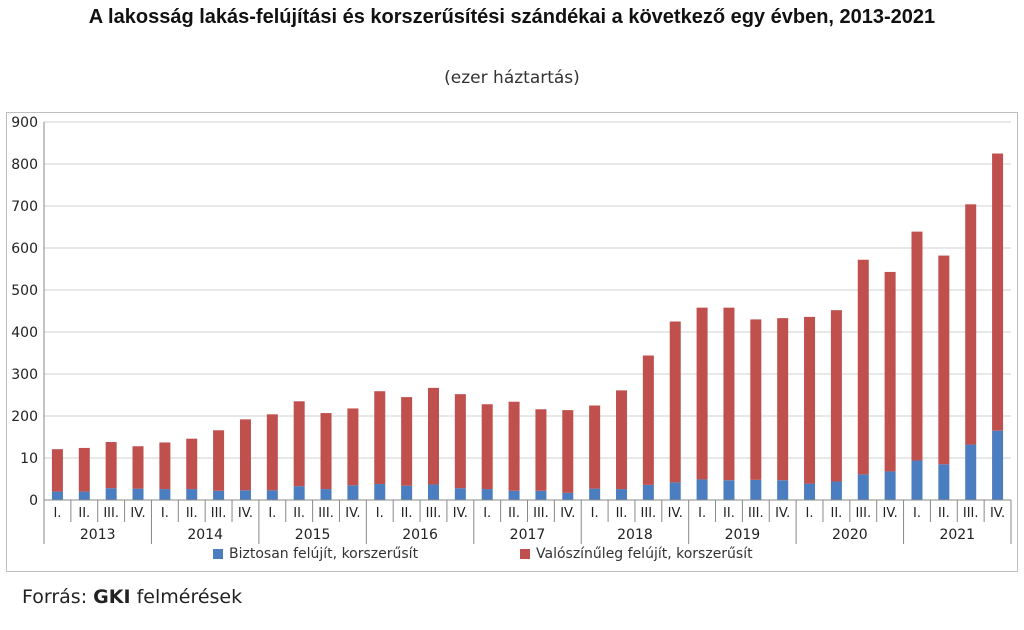 The height and width of the screenshot is (630, 1024). I want to click on x-tick-label-year: 2018, so click(635, 535).